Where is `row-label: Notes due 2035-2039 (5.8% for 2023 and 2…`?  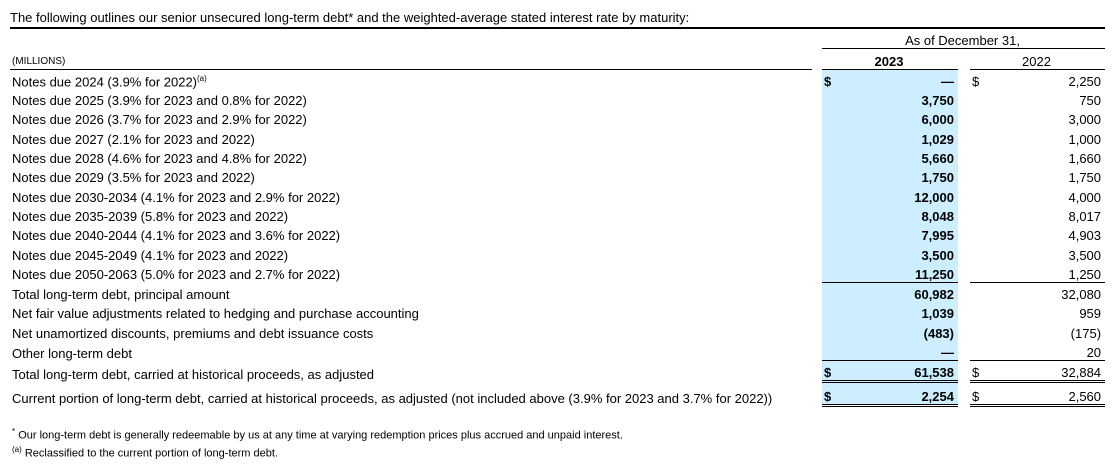
row-label: Notes due 2035-2039 (5.8% for 2023 and 2… is located at coordinates (150, 216).